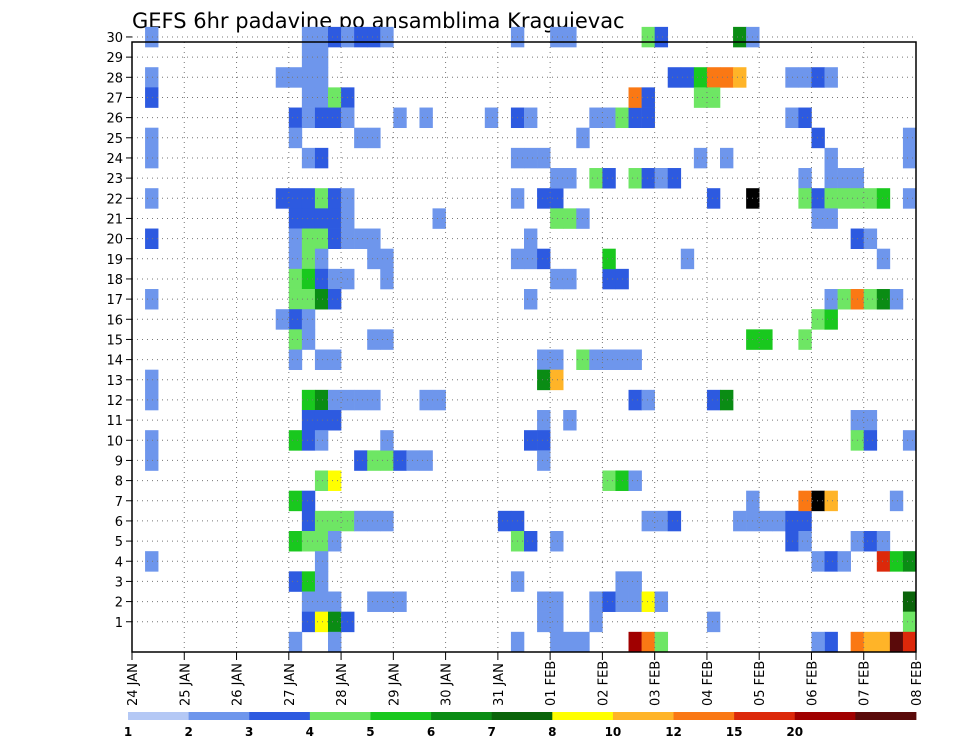 Image resolution: width=960 pixels, height=742 pixels. What do you see at coordinates (114, 78) in the screenshot?
I see `y-tick-label: 28` at bounding box center [114, 78].